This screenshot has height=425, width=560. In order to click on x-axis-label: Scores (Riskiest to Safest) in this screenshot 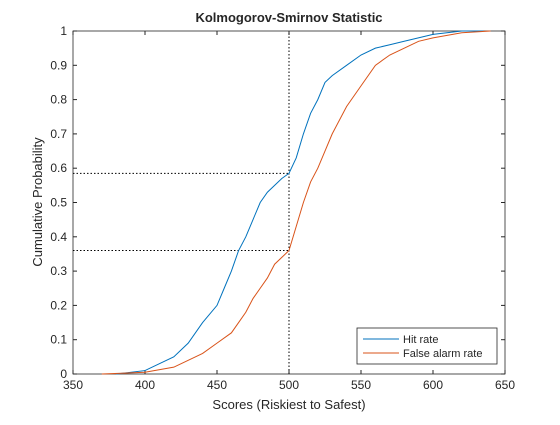, I will do `click(288, 404)`.